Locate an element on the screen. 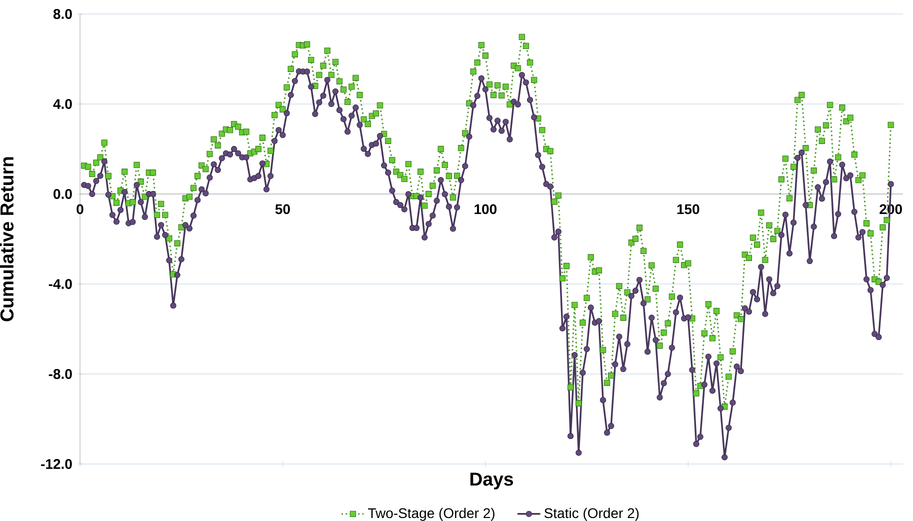 This screenshot has height=521, width=913. y-tick-label: -4.0 is located at coordinates (60, 284).